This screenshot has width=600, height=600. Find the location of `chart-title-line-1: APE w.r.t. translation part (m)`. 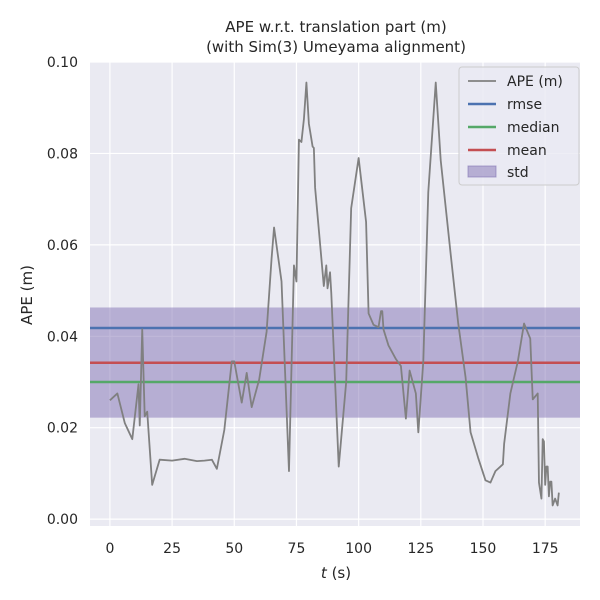

chart-title-line-1: APE w.r.t. translation part (m) is located at coordinates (335, 27).